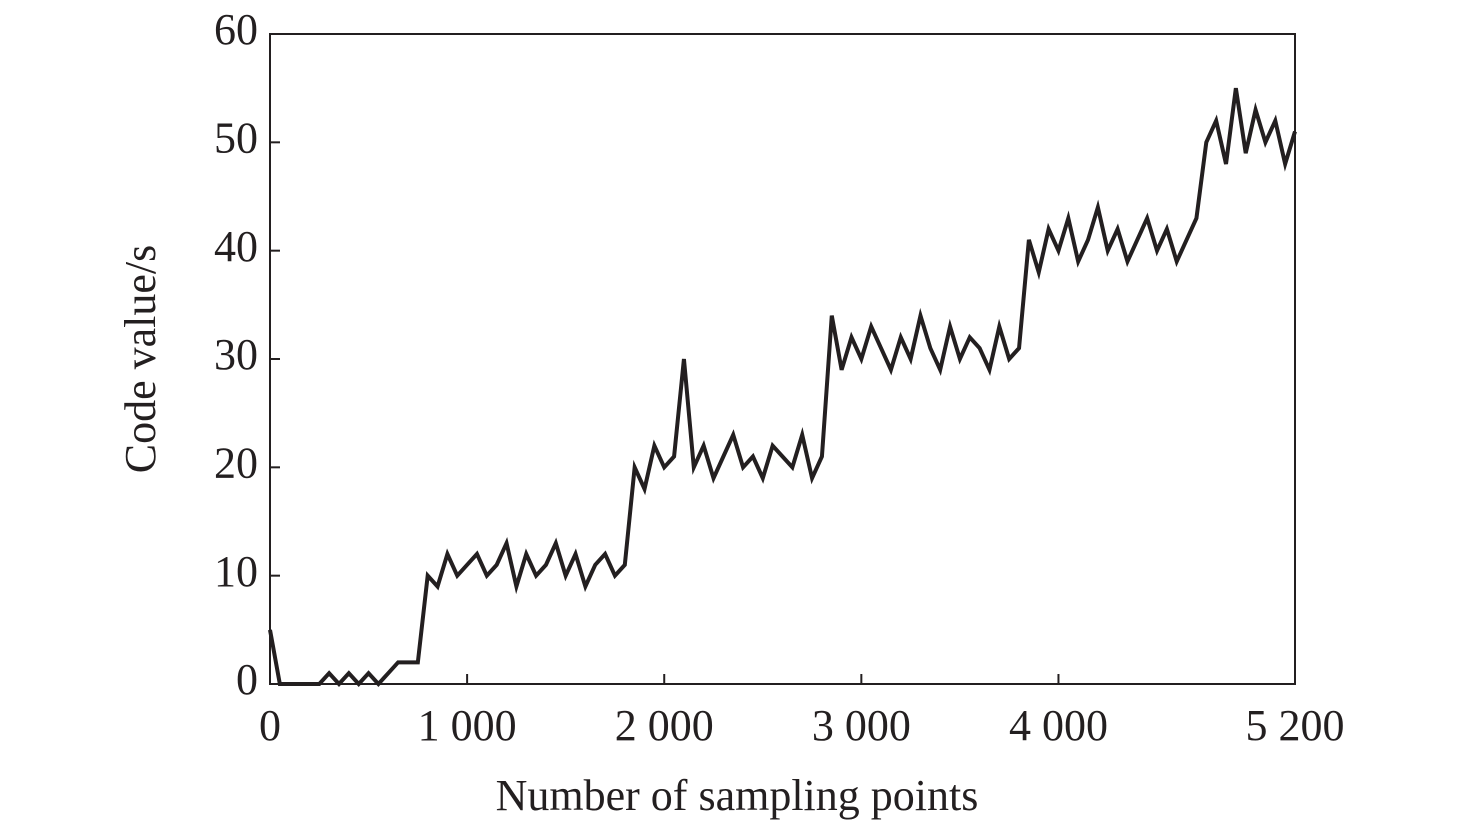  What do you see at coordinates (664, 725) in the screenshot?
I see `x-tick-label: 2 000` at bounding box center [664, 725].